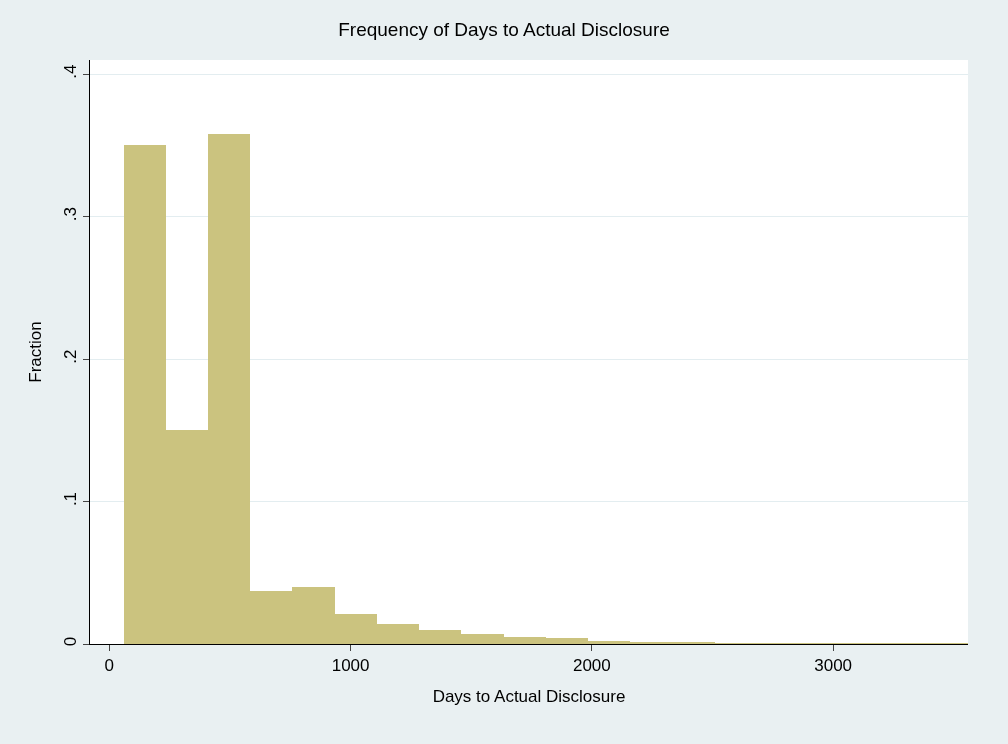 This screenshot has width=1008, height=744. I want to click on x-tick-label: 1000, so click(350, 666).